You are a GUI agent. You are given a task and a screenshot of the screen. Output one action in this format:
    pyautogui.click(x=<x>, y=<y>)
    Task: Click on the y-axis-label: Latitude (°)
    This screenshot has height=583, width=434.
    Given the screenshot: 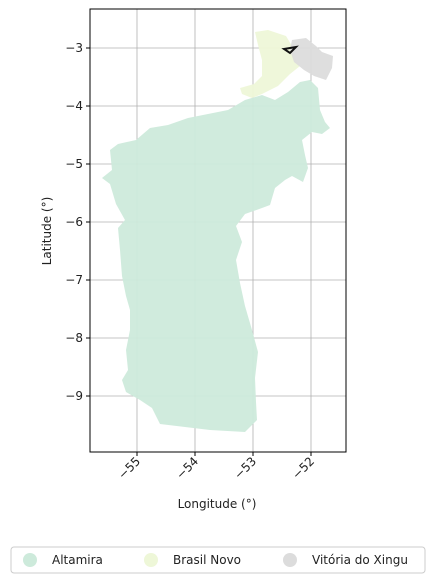 What is the action you would take?
    pyautogui.click(x=47, y=231)
    